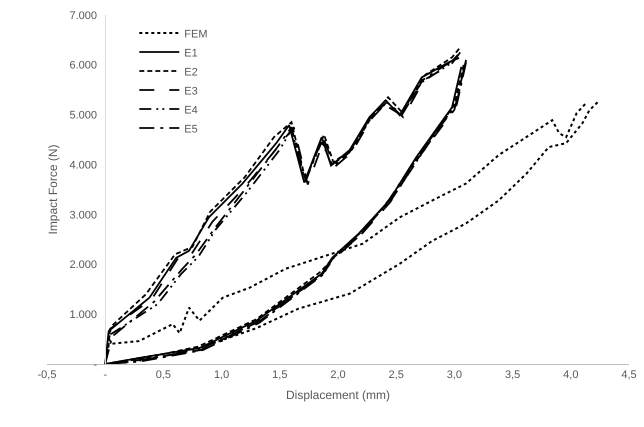 The width and height of the screenshot is (644, 427). What do you see at coordinates (83, 314) in the screenshot?
I see `y-tick-label: 1.000` at bounding box center [83, 314].